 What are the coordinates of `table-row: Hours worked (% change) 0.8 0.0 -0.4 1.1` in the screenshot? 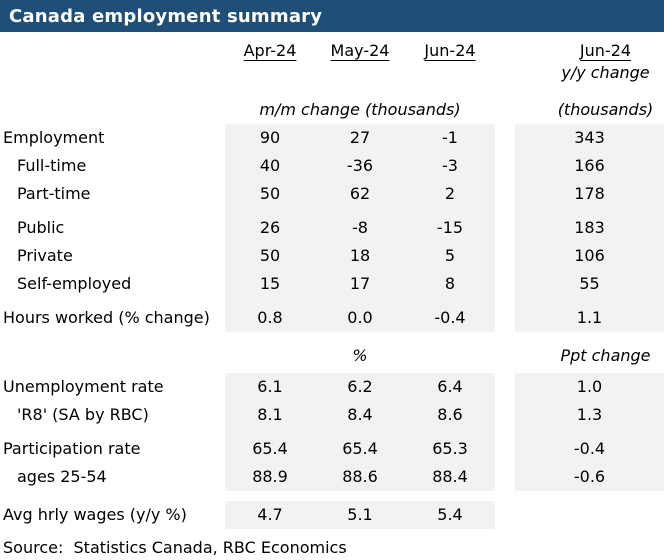 It's located at (332, 318).